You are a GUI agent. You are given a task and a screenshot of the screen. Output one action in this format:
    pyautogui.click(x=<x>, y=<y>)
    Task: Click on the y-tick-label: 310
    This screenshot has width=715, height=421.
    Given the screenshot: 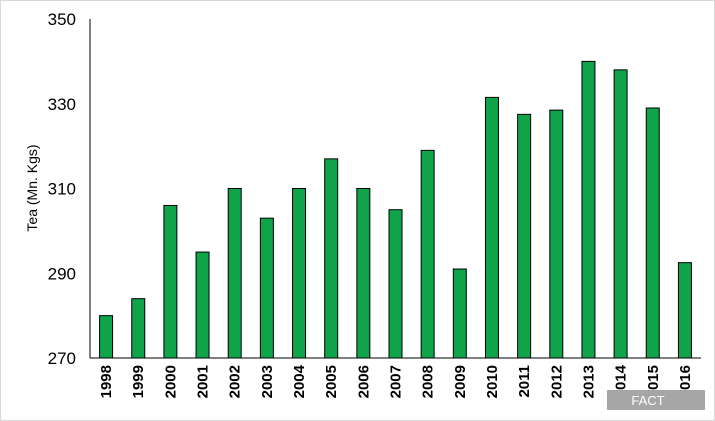 What is the action you would take?
    pyautogui.click(x=62, y=189)
    